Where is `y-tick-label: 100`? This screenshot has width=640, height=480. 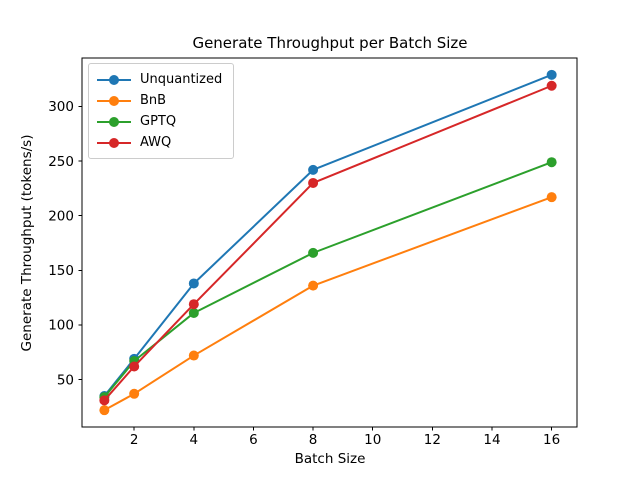 y-tick-label: 100 is located at coordinates (61, 326).